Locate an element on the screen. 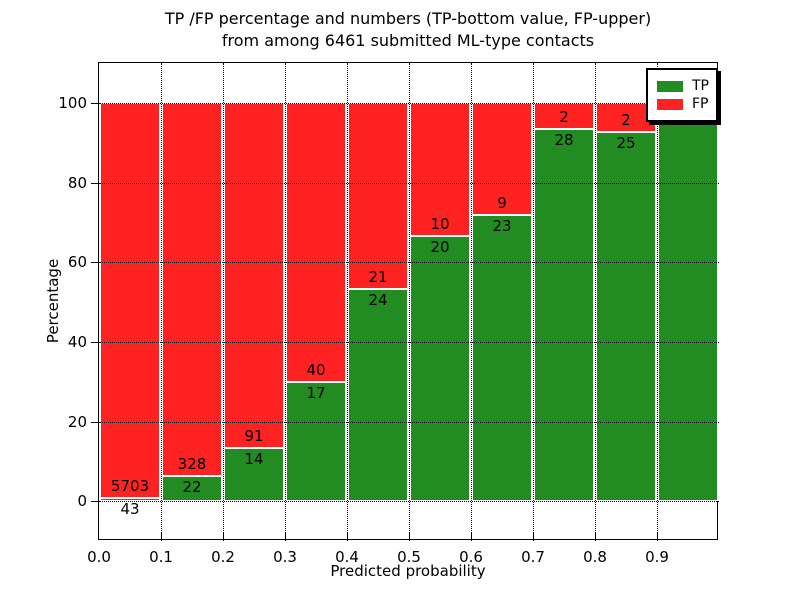 The image size is (800, 600). bar-fp-count-label: 5703 is located at coordinates (130, 486).